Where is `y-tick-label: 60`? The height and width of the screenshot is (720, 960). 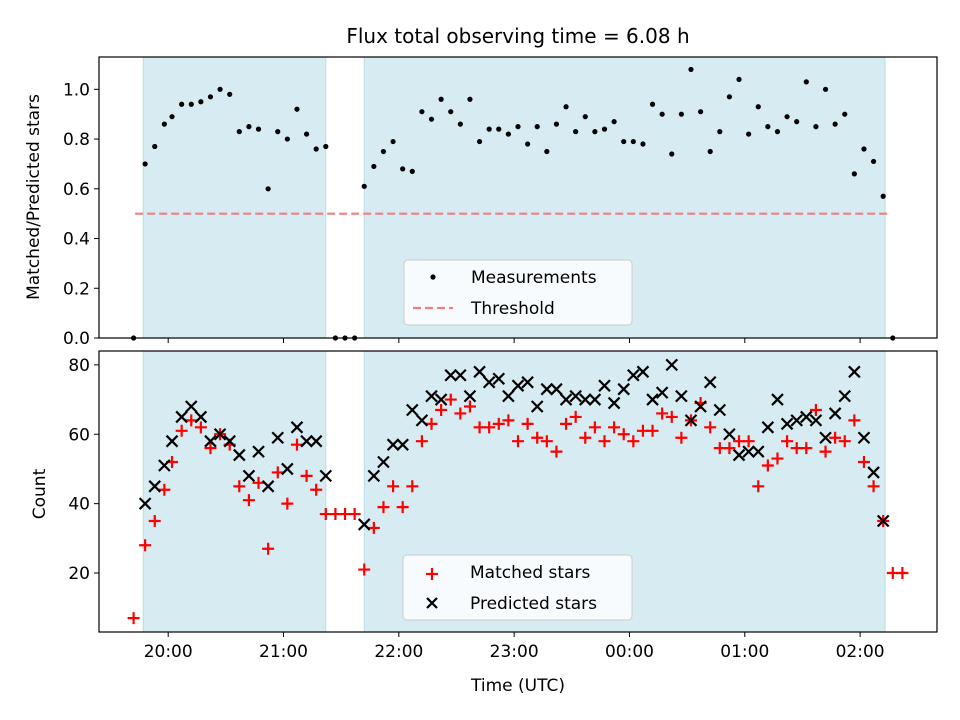 y-tick-label: 60 is located at coordinates (79, 435).